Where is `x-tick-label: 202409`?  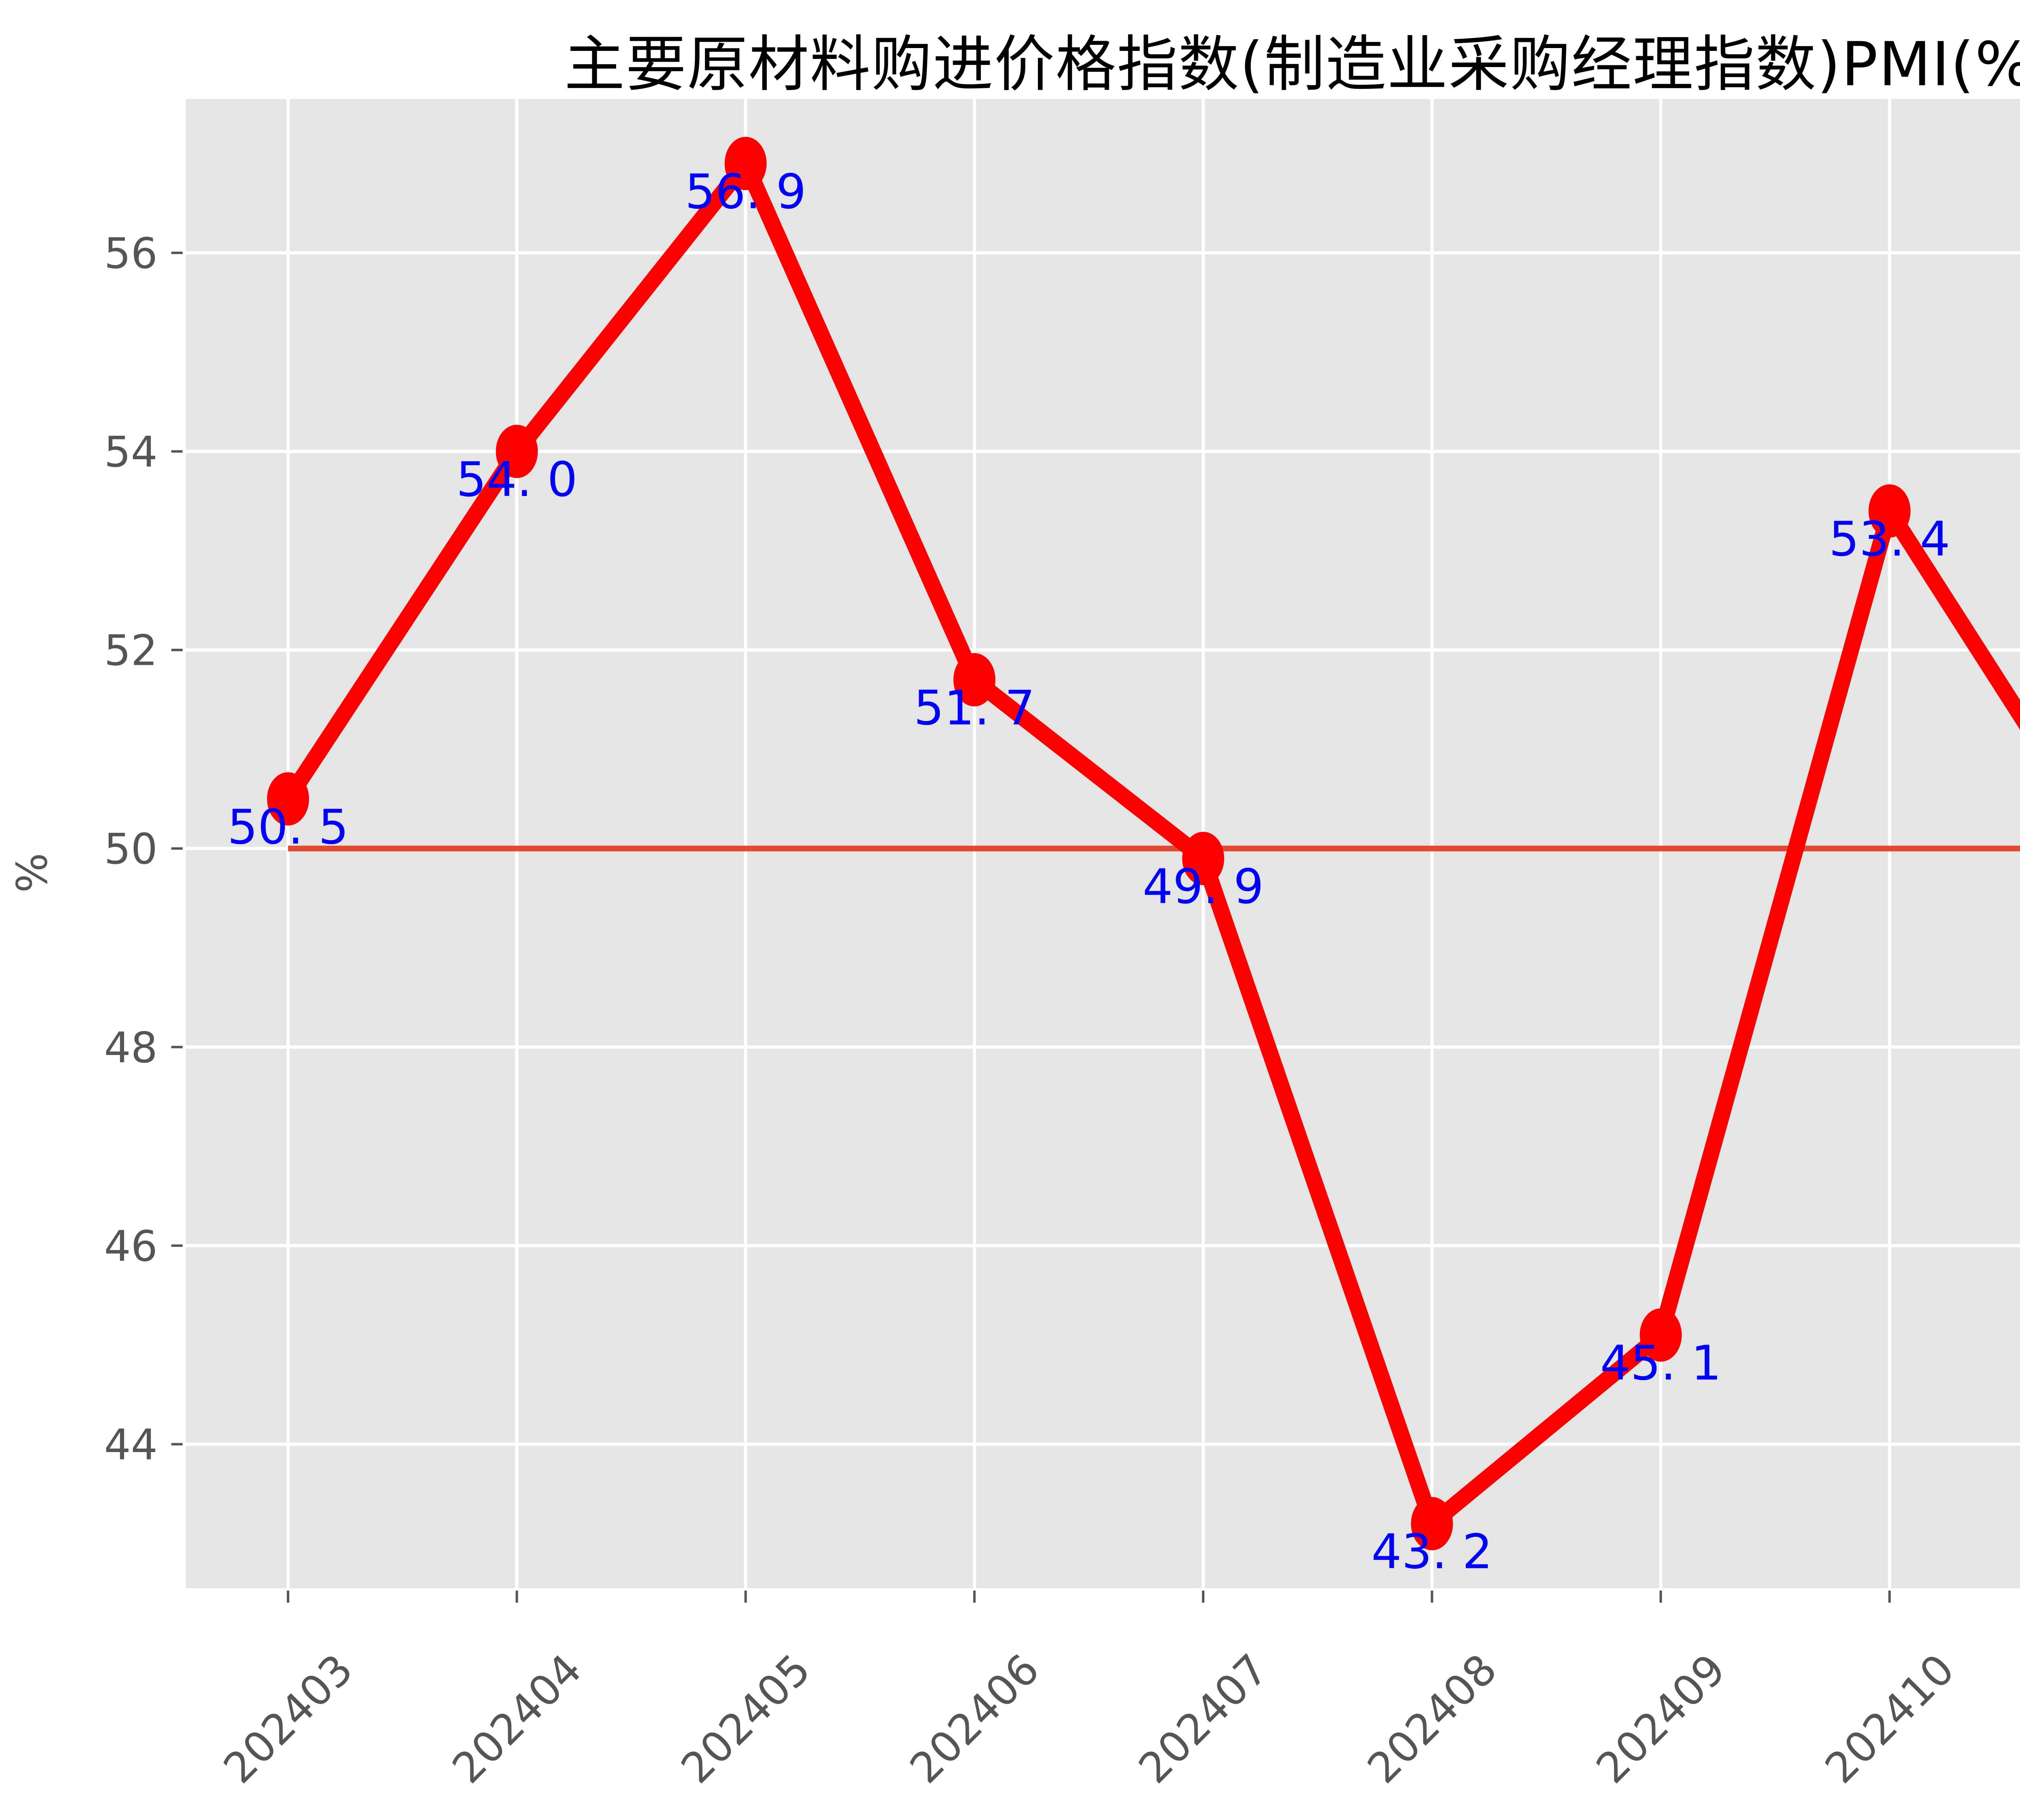 x-tick-label: 202409 is located at coordinates (1661, 1719).